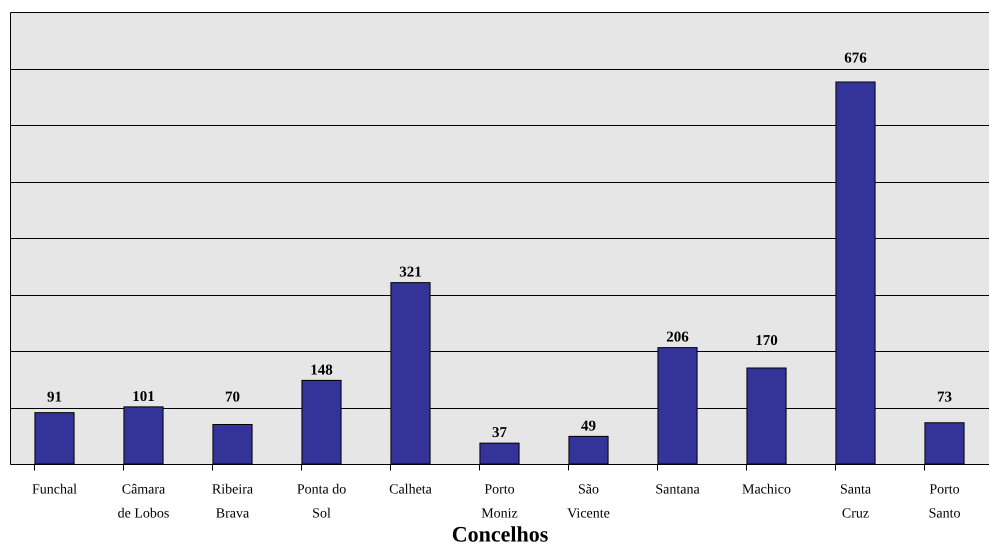  I want to click on data-label: 676, so click(856, 58).